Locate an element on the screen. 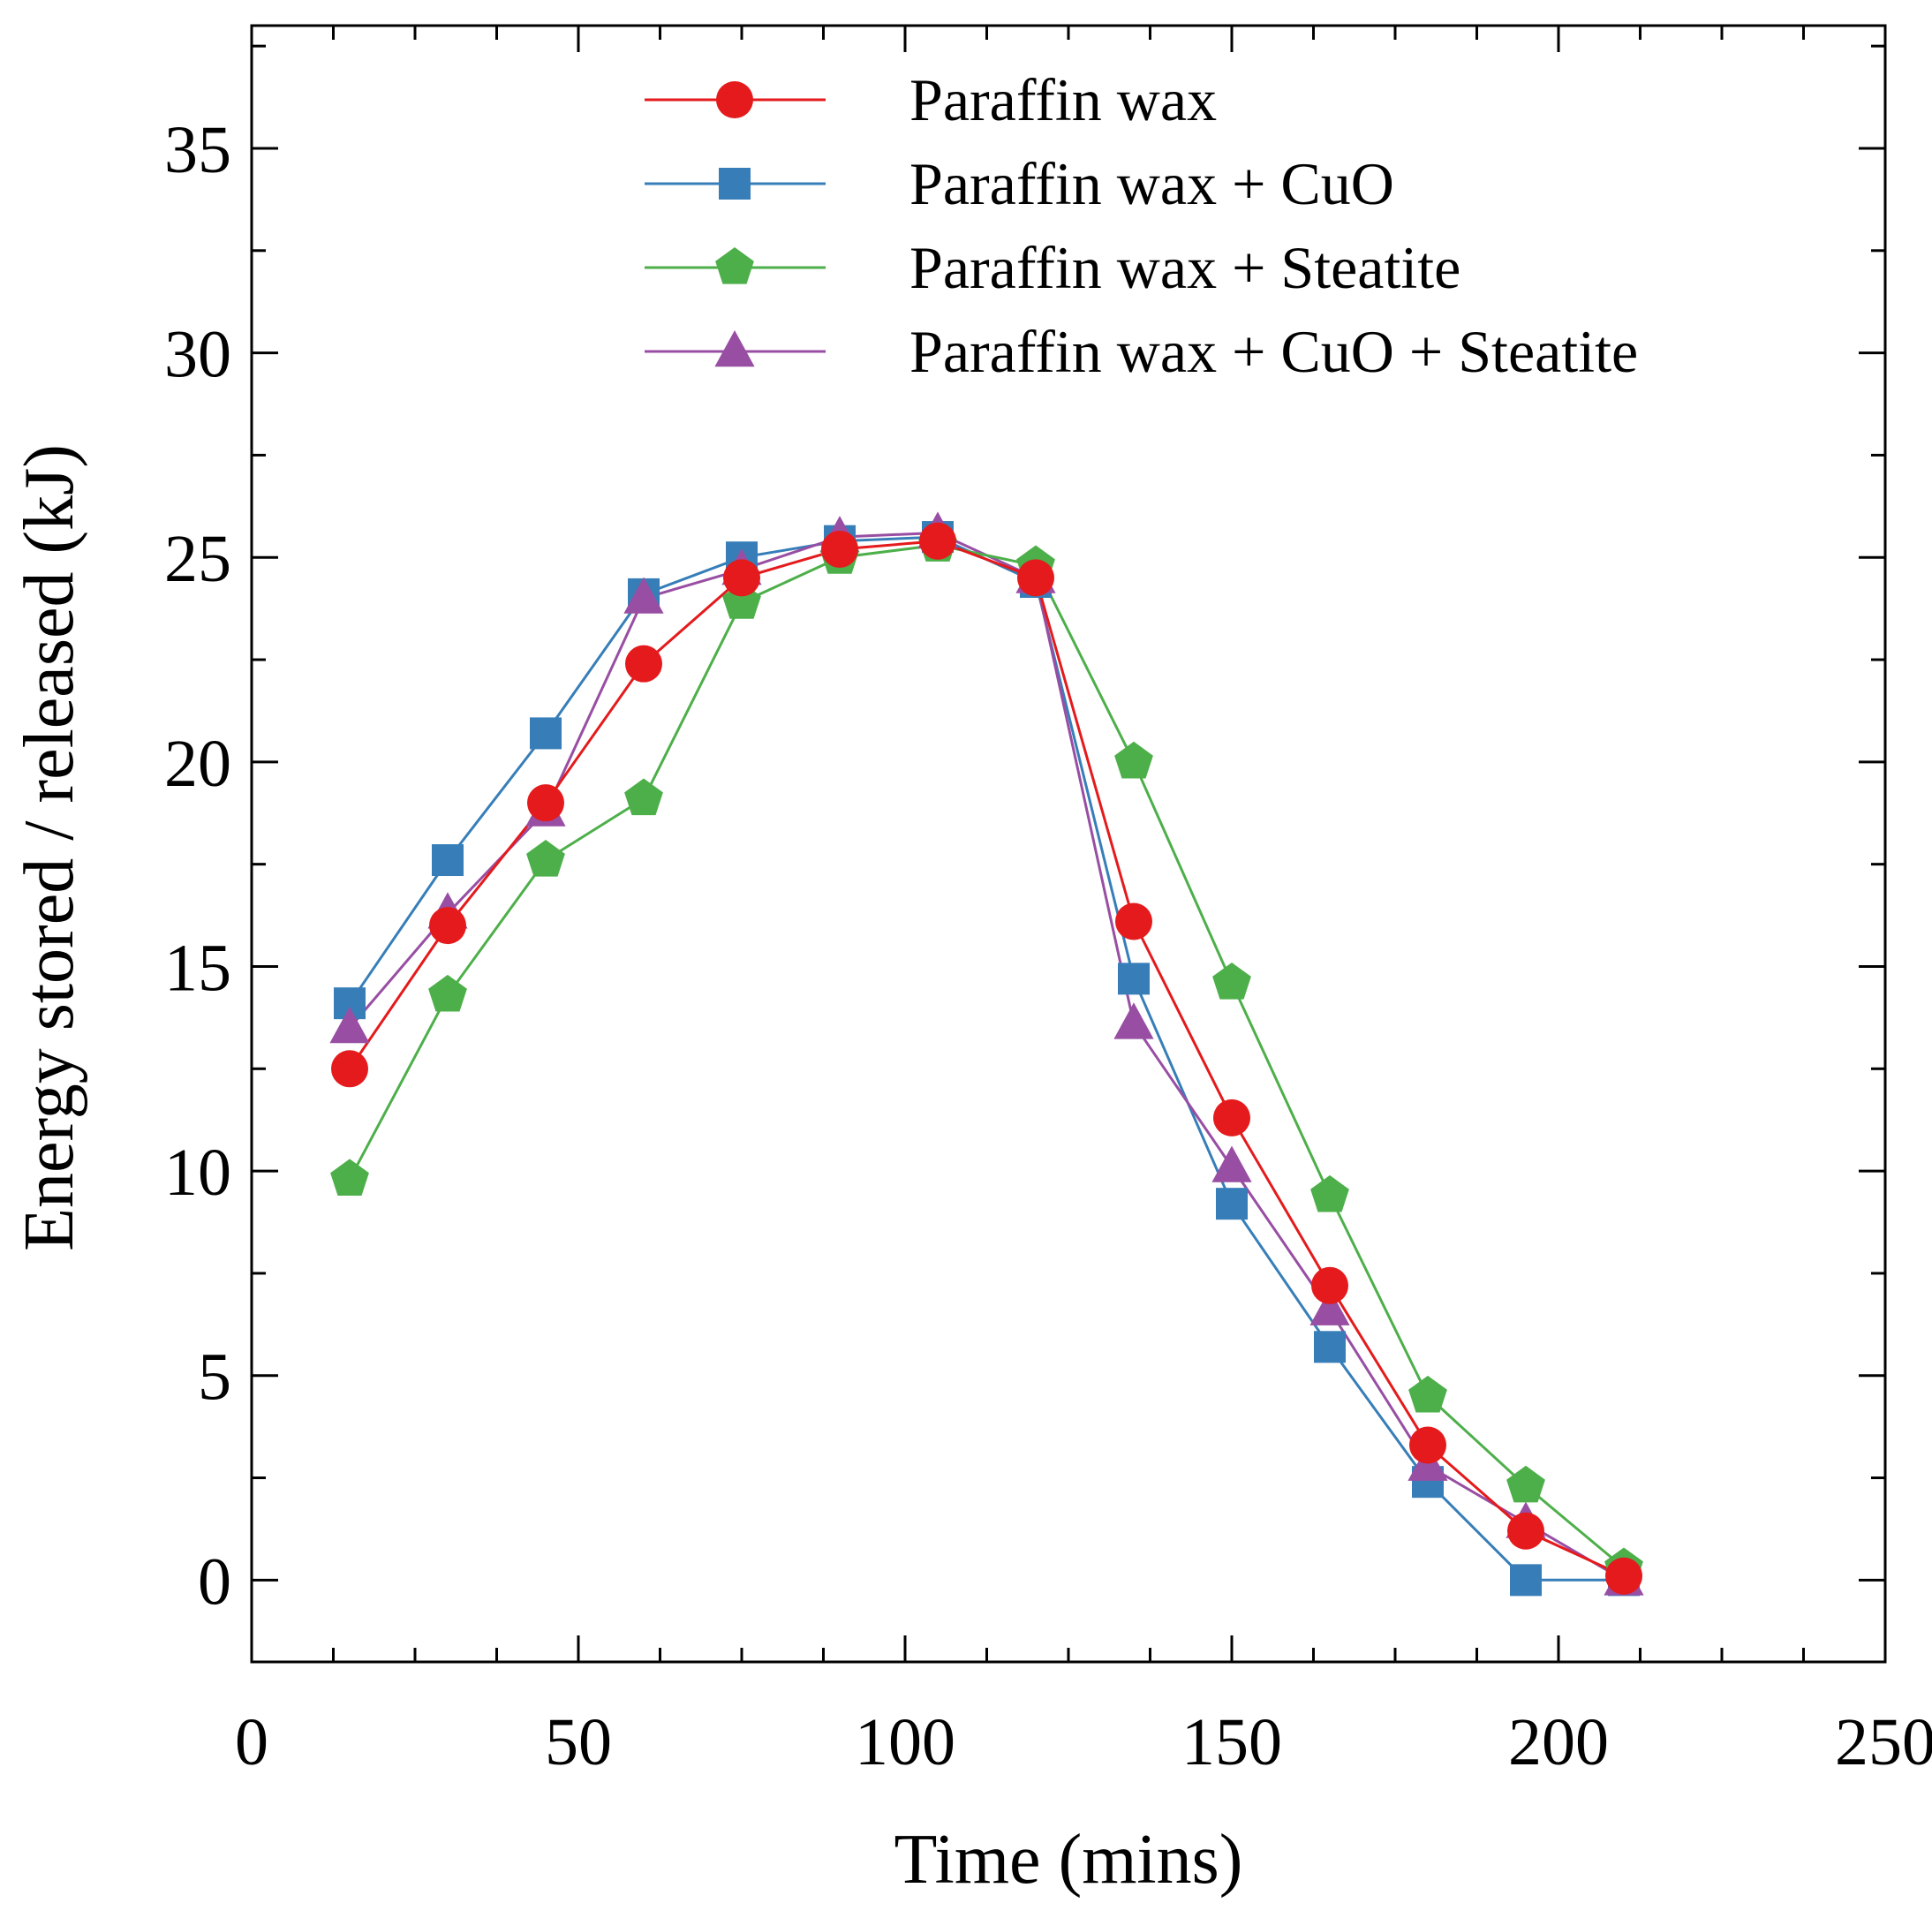 This screenshot has height=1918, width=1932. legend-marker-paraffin-wax-cuo-steatite is located at coordinates (734, 348).